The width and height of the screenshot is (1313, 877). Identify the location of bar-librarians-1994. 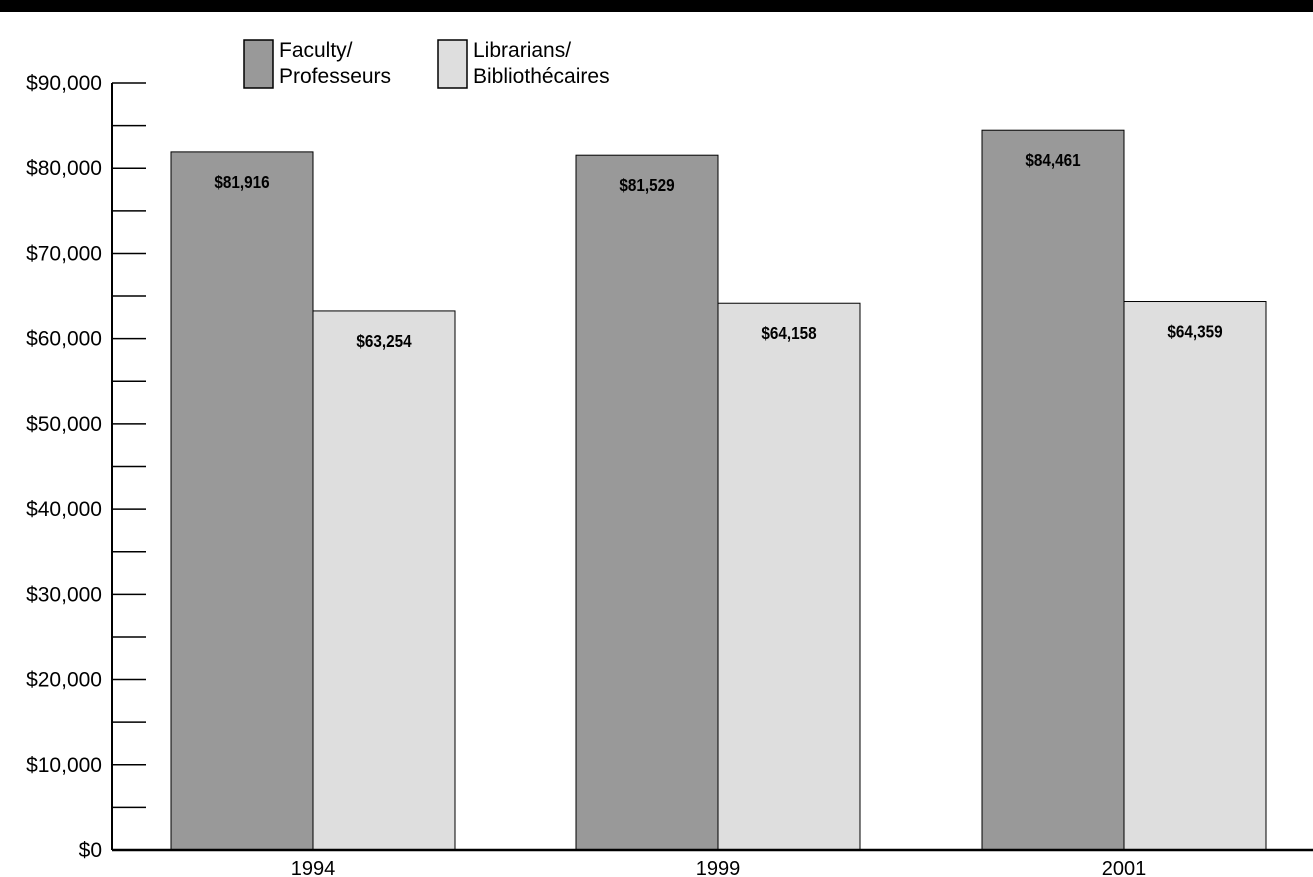
(384, 580).